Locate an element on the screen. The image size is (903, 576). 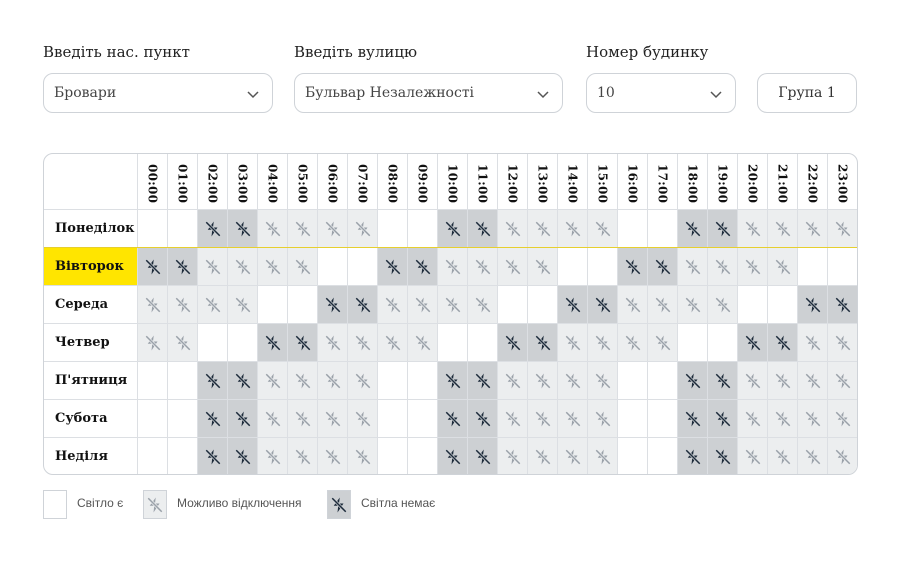
legend-maybe-label: Можливо відключення is located at coordinates (239, 503).